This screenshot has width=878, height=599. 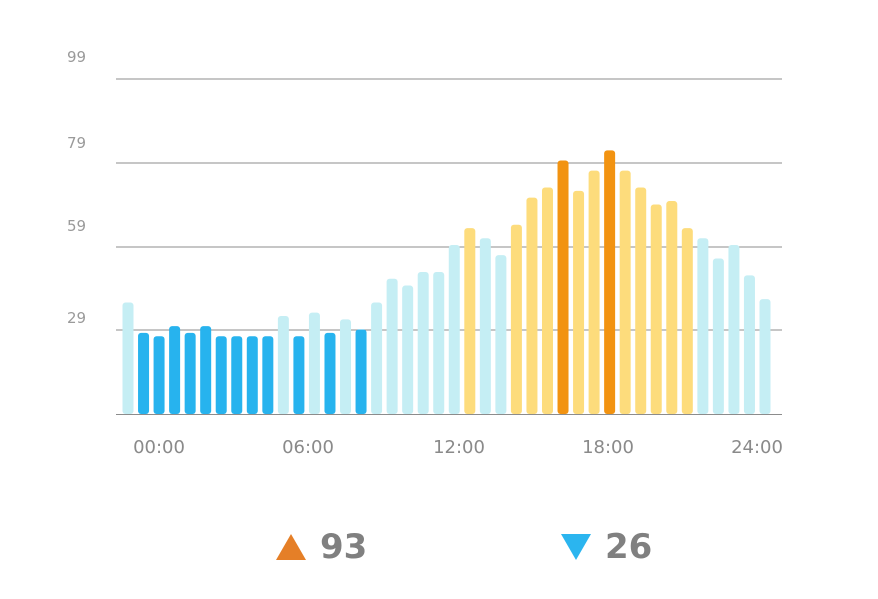 What do you see at coordinates (308, 447) in the screenshot?
I see `x-tick-label: 06:00` at bounding box center [308, 447].